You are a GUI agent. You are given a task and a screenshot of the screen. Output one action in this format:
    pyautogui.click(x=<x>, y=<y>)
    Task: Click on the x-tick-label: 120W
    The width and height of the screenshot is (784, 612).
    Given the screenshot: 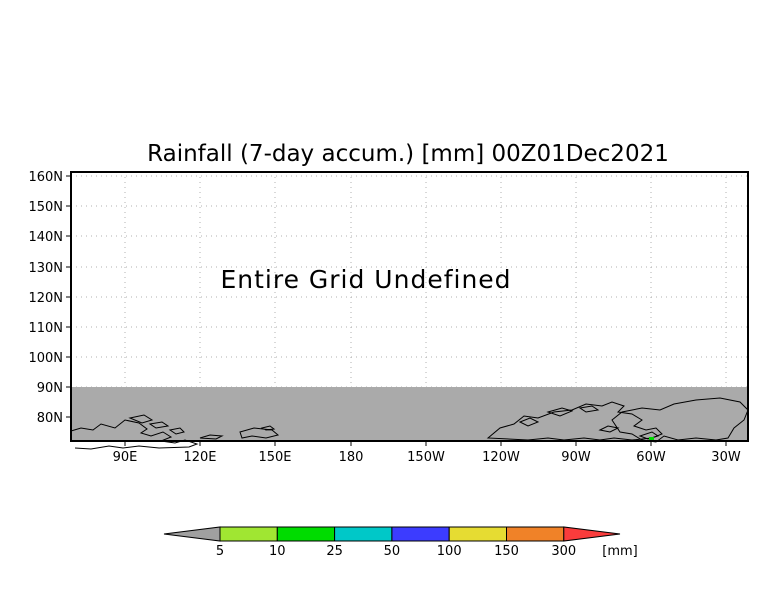 What is the action you would take?
    pyautogui.click(x=501, y=457)
    